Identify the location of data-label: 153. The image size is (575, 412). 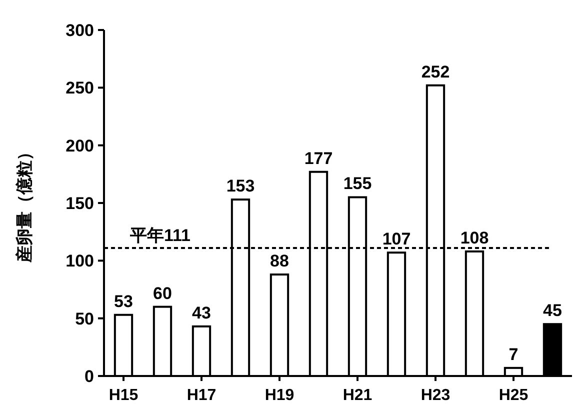
(240, 186).